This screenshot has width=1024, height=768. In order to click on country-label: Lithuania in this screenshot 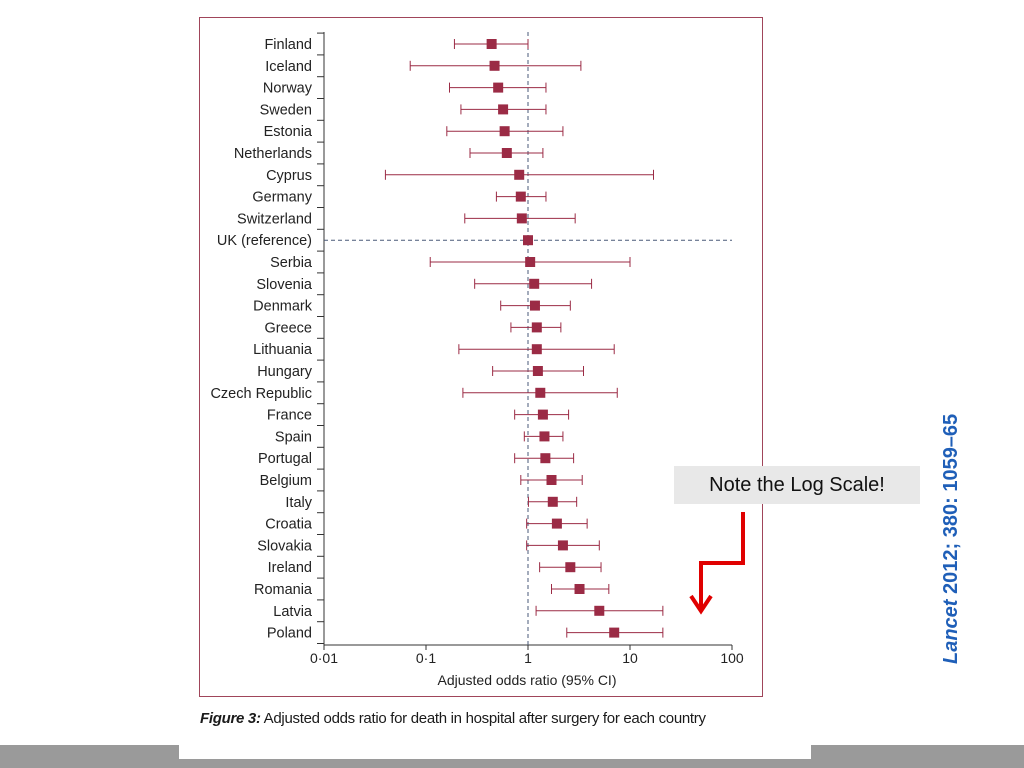, I will do `click(283, 350)`.